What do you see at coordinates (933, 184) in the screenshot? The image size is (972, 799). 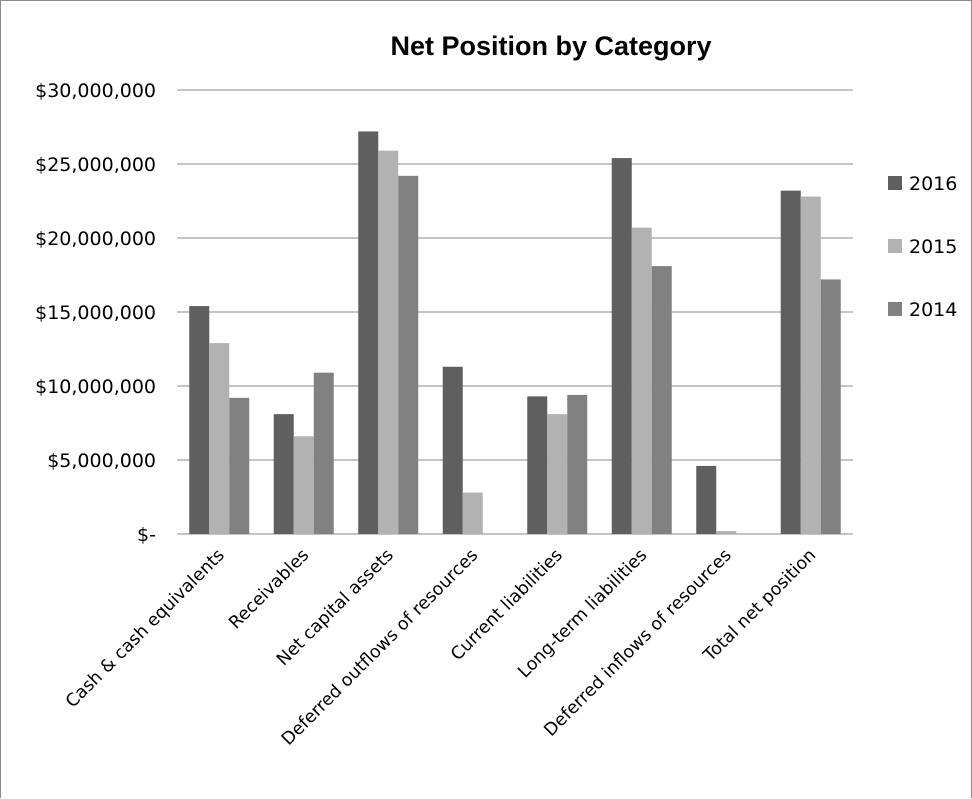 I see `legend-label: 2016` at bounding box center [933, 184].